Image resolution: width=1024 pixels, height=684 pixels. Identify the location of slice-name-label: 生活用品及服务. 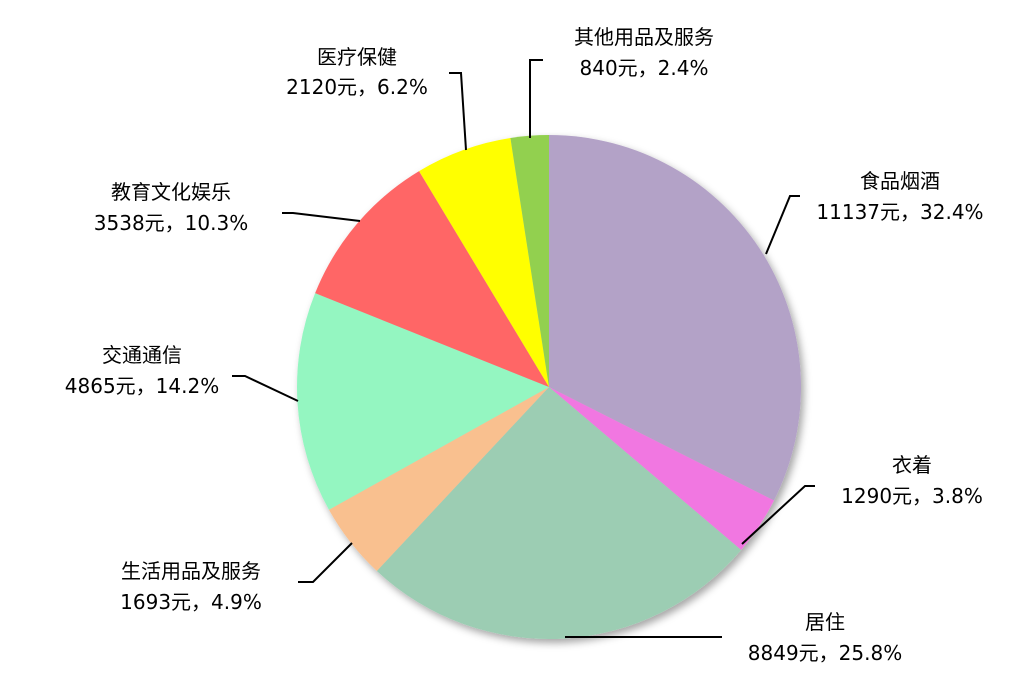
(191, 571).